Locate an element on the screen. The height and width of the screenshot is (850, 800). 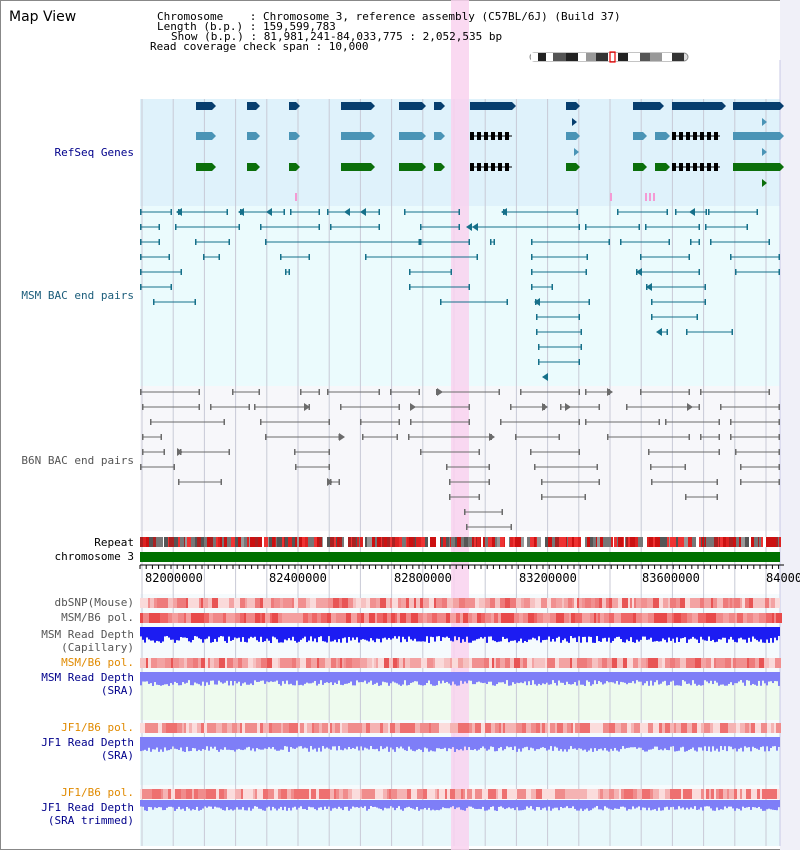
track-label-dbsnp: dbSNP(Mouse) is located at coordinates (94, 602).